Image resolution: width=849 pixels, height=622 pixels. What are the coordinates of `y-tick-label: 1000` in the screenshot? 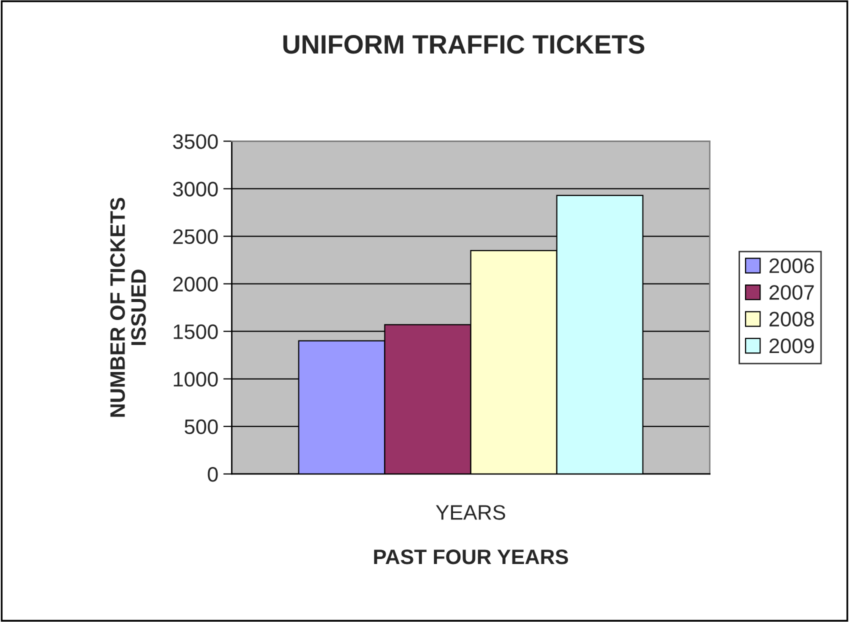 It's located at (196, 379).